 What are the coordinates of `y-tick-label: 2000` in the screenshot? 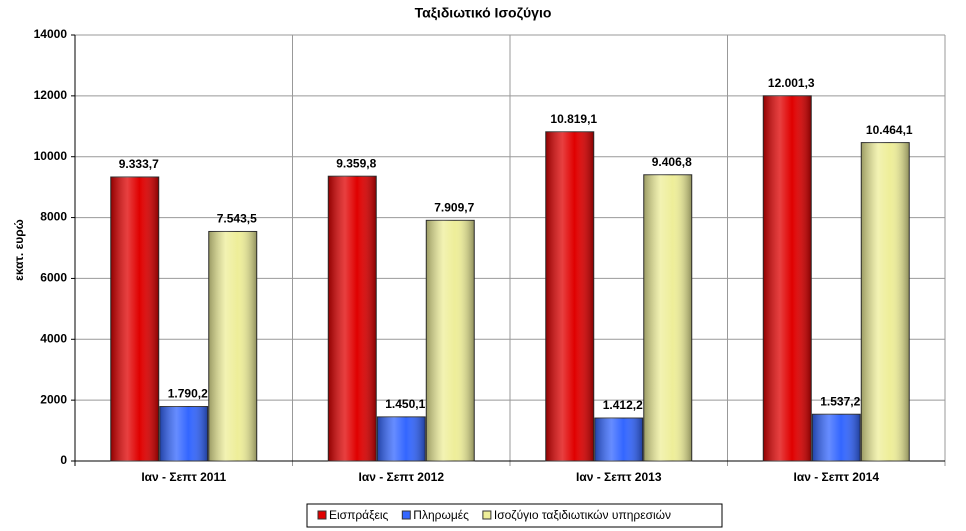 It's located at (53, 399).